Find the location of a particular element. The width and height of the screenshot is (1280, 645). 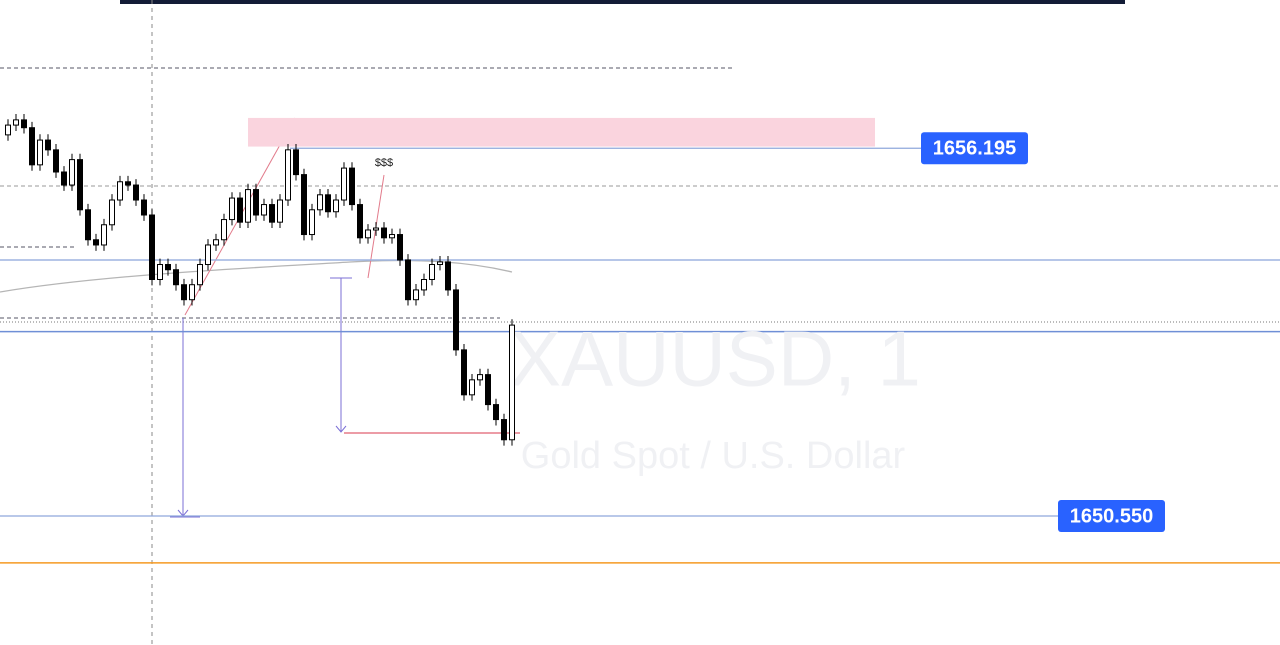

price-label: 1650.550 is located at coordinates (1111, 516).